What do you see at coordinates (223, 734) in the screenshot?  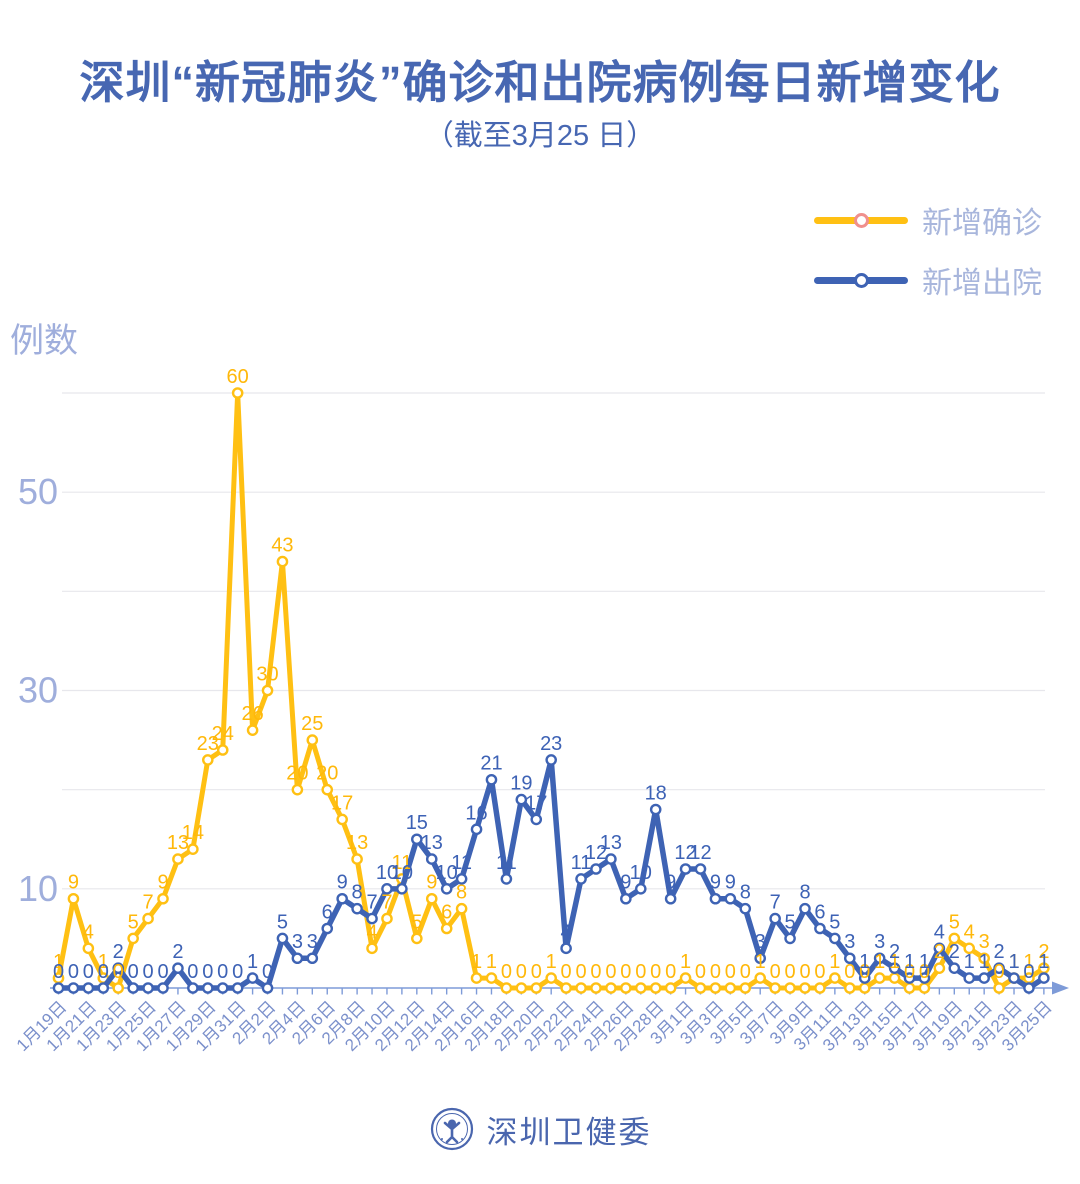 I see `confirmed-value-label: 24` at bounding box center [223, 734].